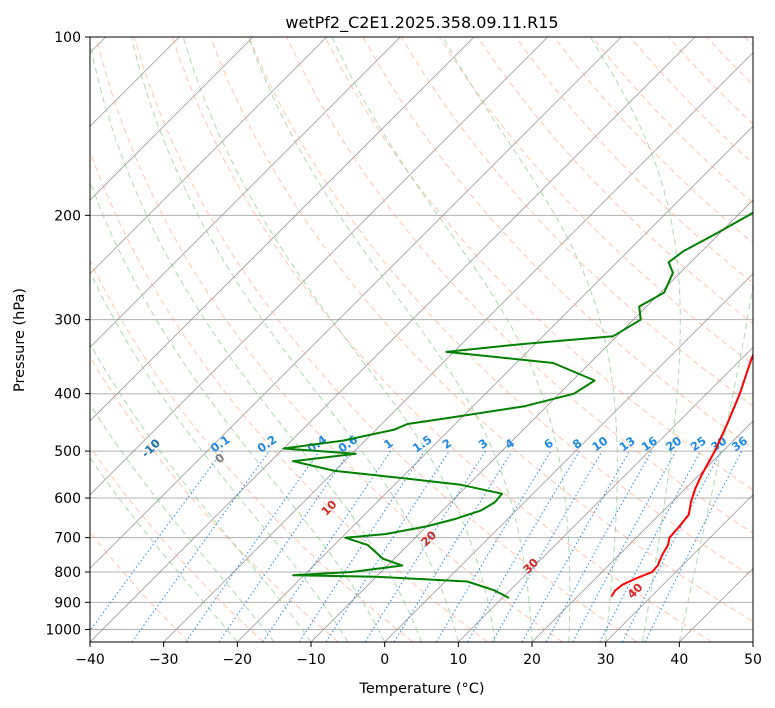 Image resolution: width=775 pixels, height=708 pixels. What do you see at coordinates (532, 660) in the screenshot?
I see `x-tick-label: 20` at bounding box center [532, 660].